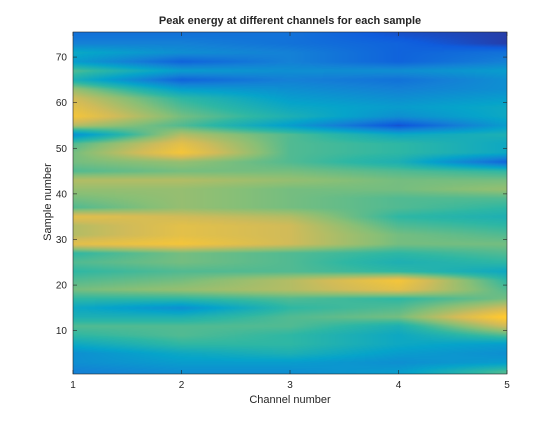  I want to click on x-tick-label: 4, so click(399, 385).